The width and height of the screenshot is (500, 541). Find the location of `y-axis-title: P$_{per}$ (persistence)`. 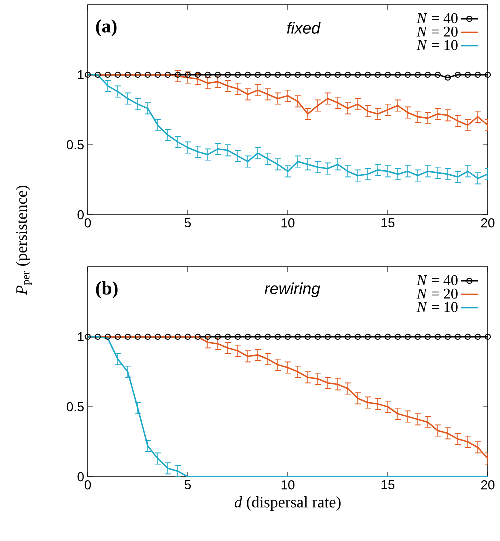

y-axis-title: P$_{per}$ (persistence) is located at coordinates (24, 241).